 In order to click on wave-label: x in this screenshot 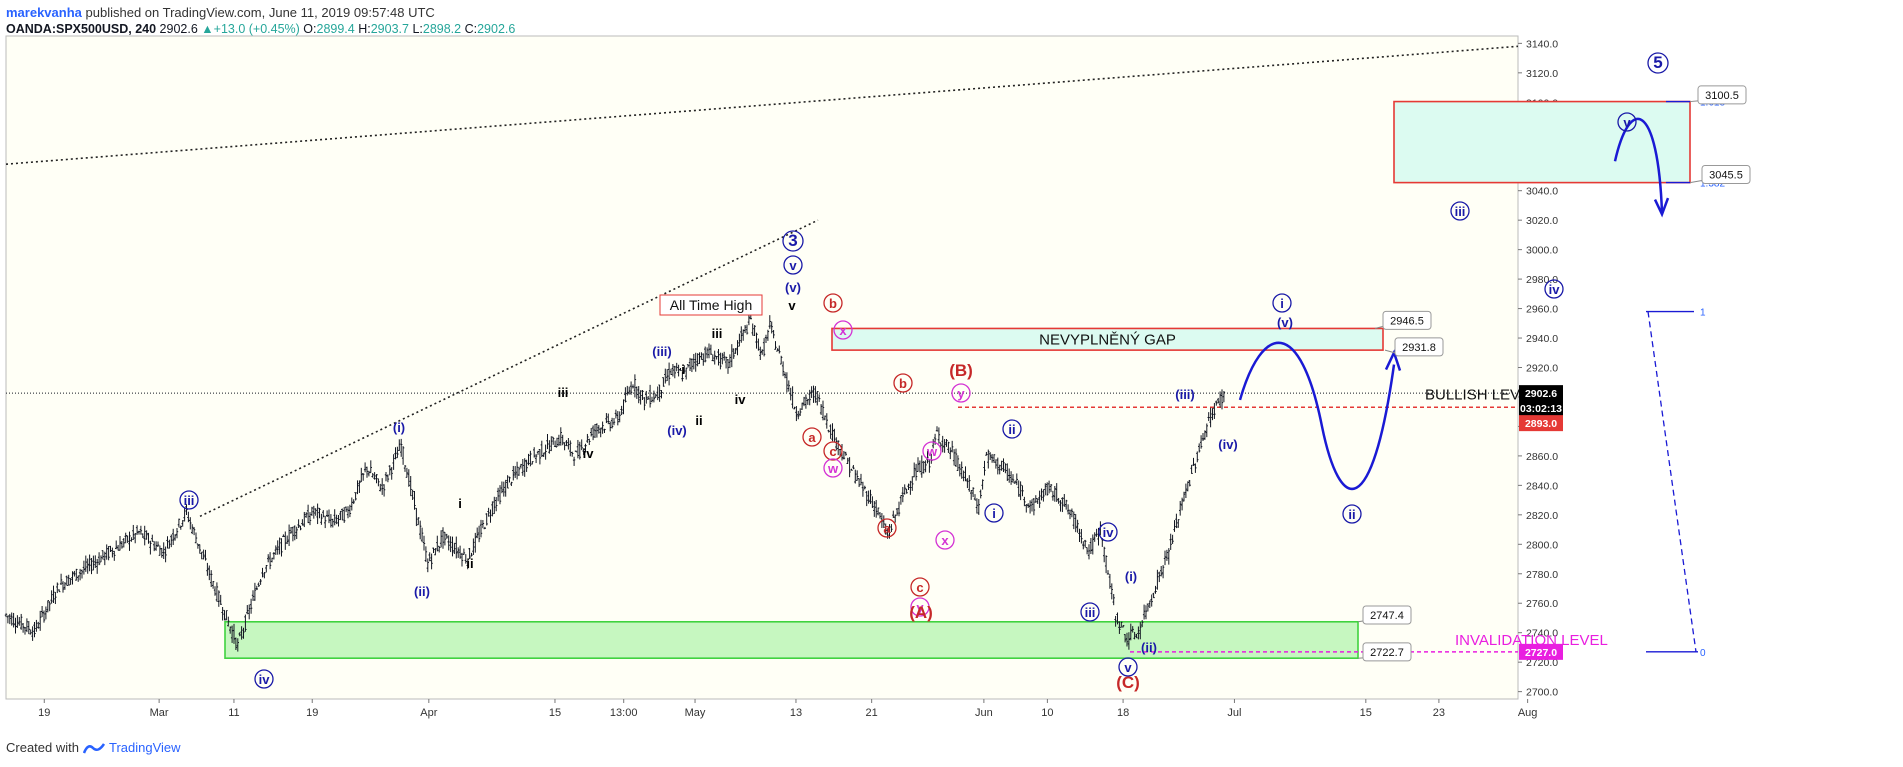, I will do `click(945, 540)`.